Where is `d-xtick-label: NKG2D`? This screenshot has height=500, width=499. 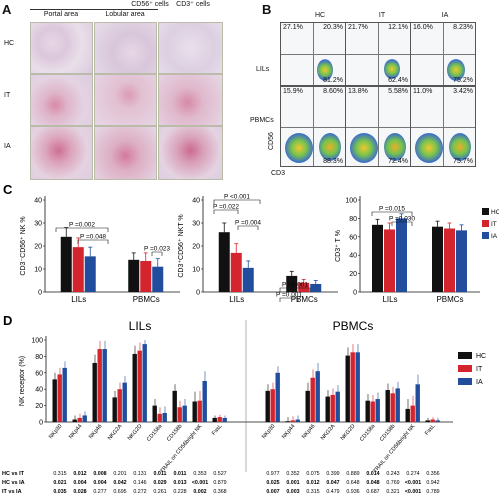 d-xtick-label: NKG2D is located at coordinates (348, 432).